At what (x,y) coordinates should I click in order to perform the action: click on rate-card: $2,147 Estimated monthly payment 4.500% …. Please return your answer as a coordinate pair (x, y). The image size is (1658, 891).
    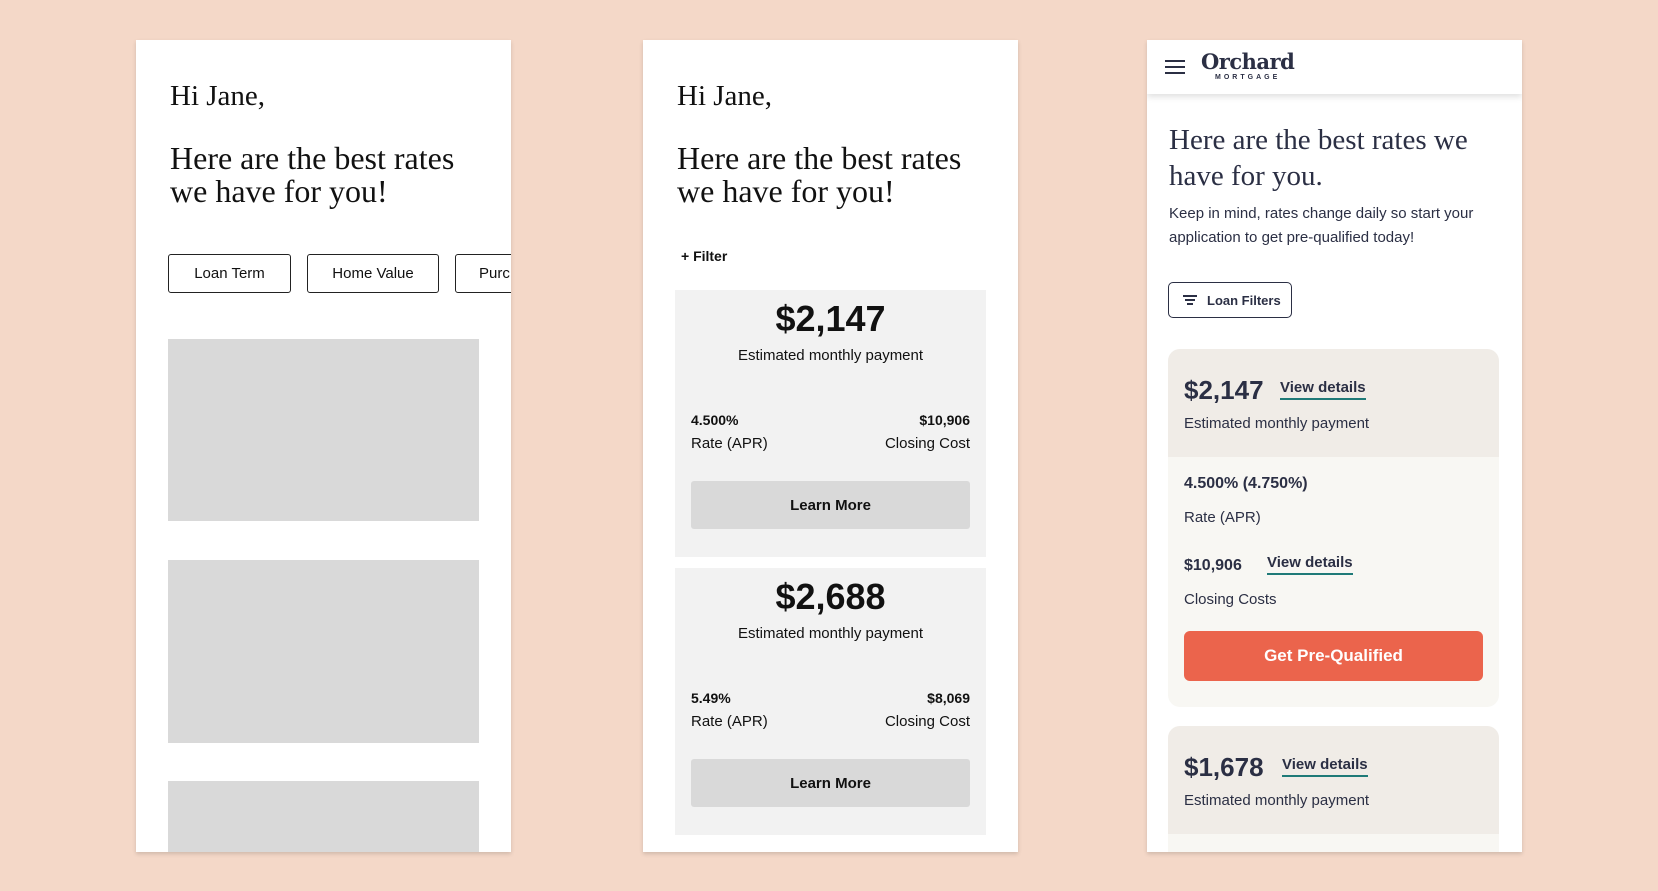
    Looking at the image, I should click on (830, 423).